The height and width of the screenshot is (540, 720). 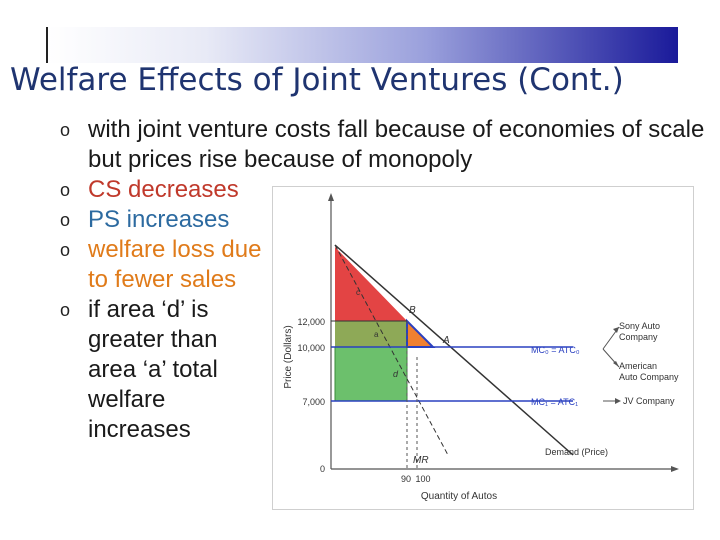 I want to click on bullet-text: welfare loss due to fewer sales, so click(x=175, y=264).